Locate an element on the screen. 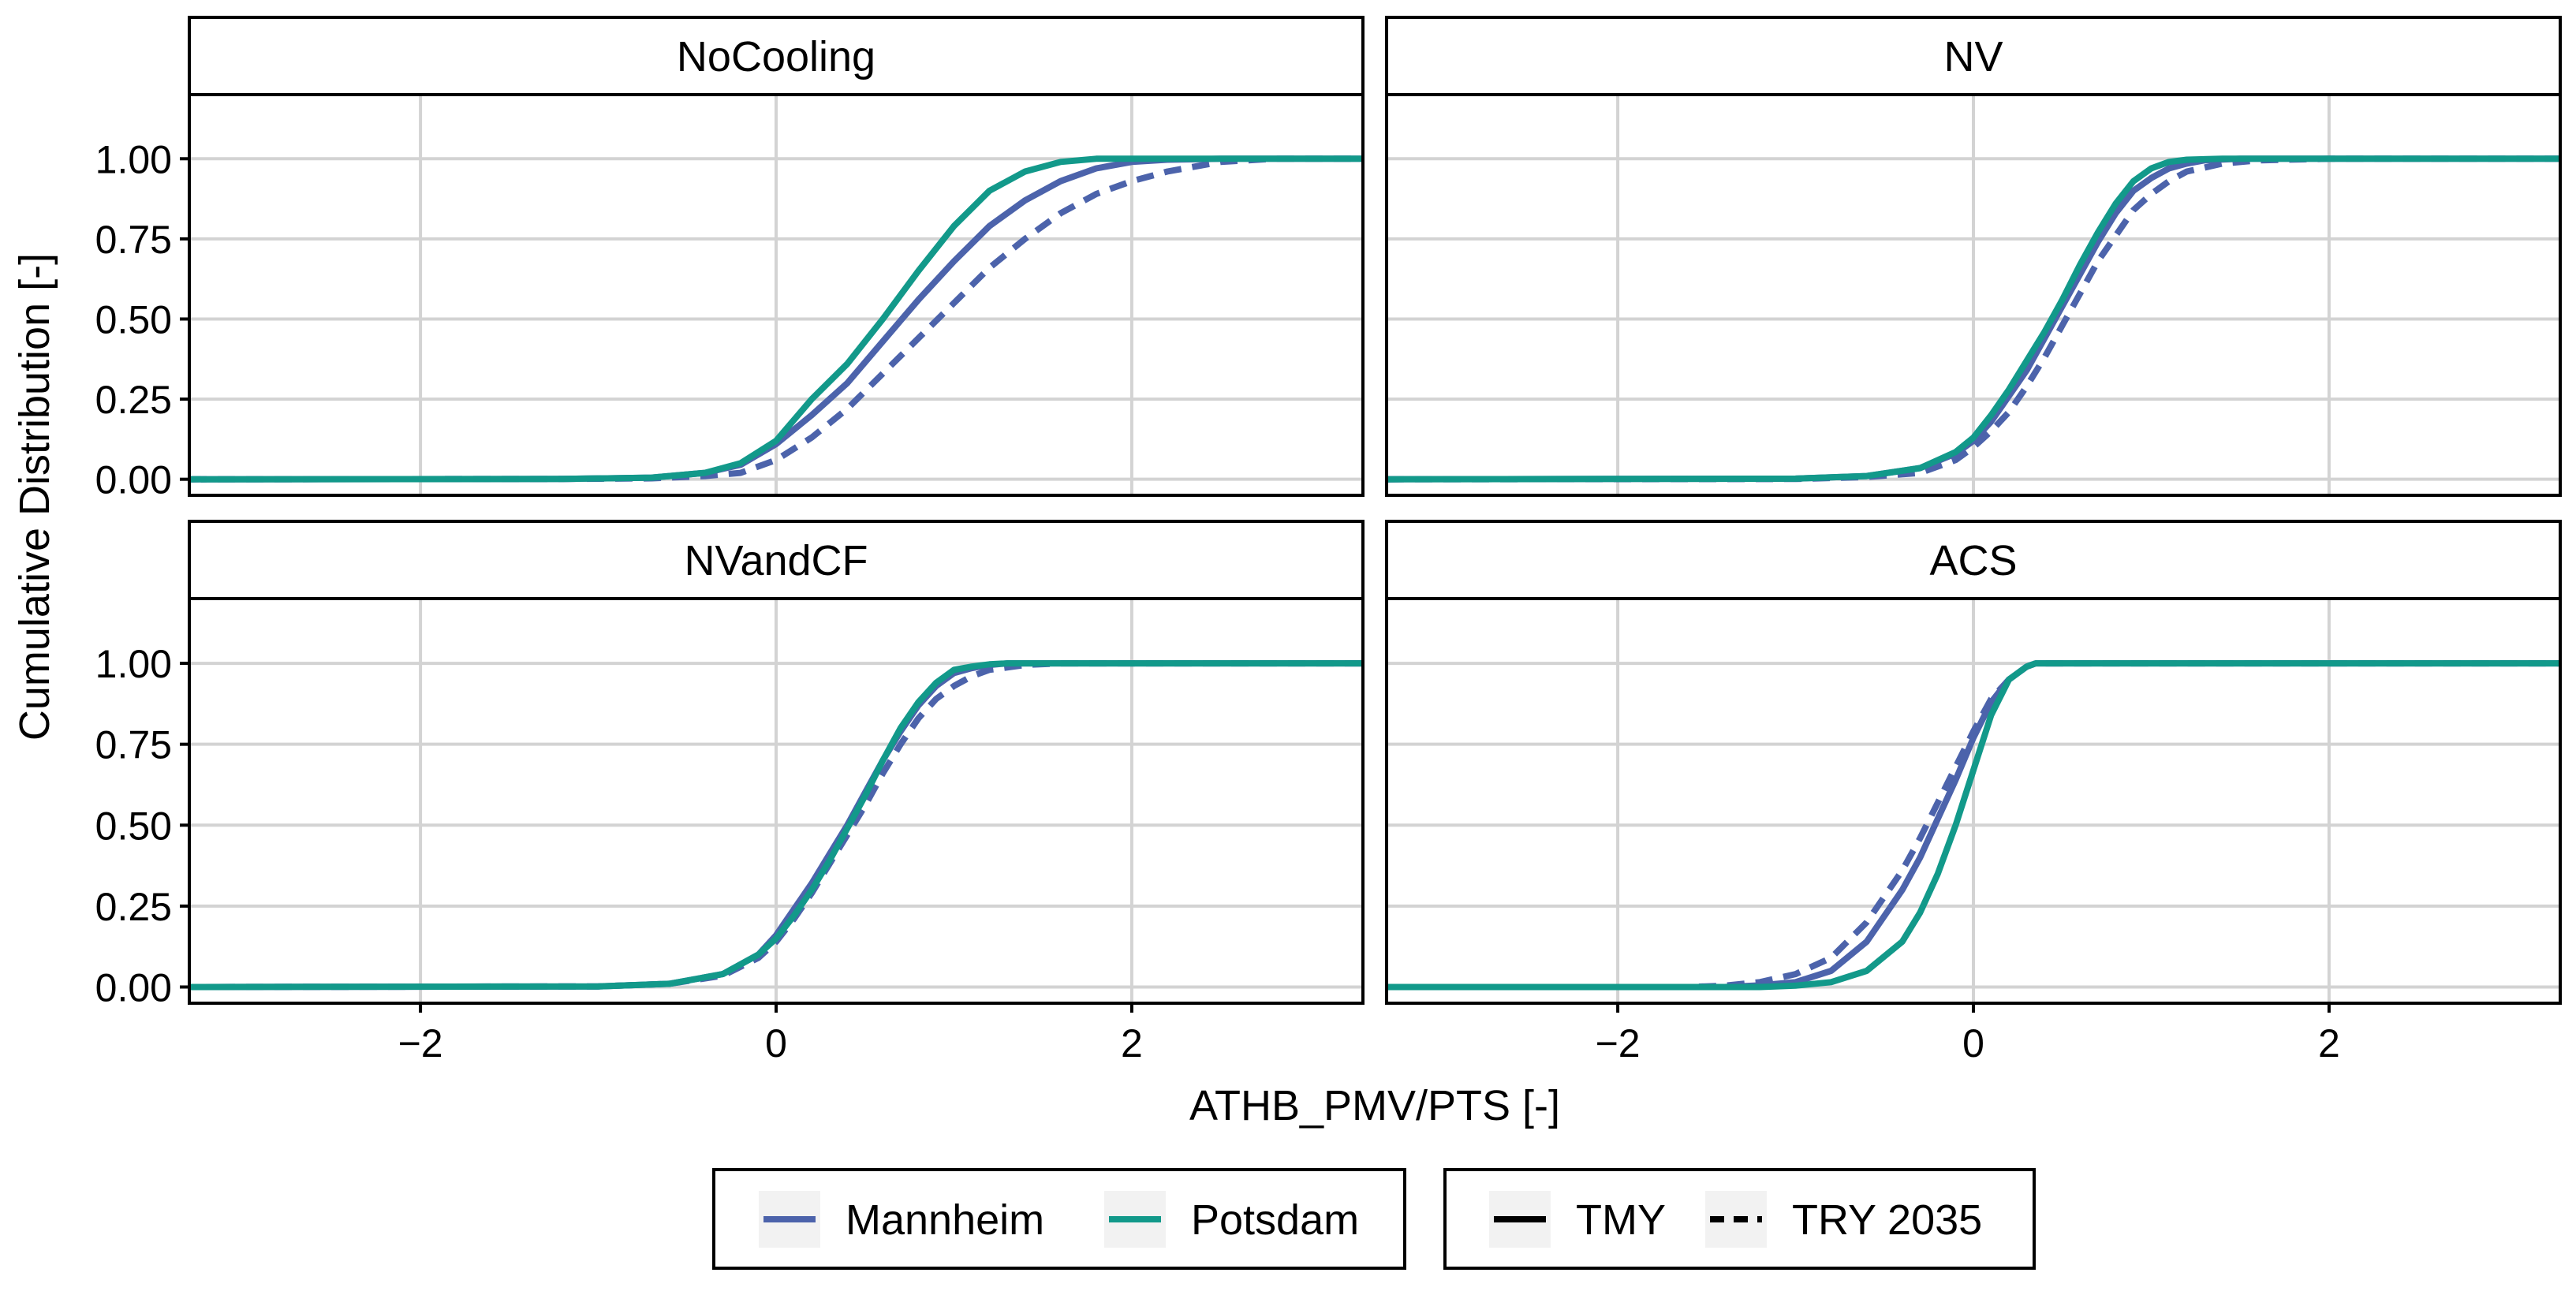 This screenshot has height=1295, width=2576. legend-label-tmy: TMY is located at coordinates (1621, 1220).